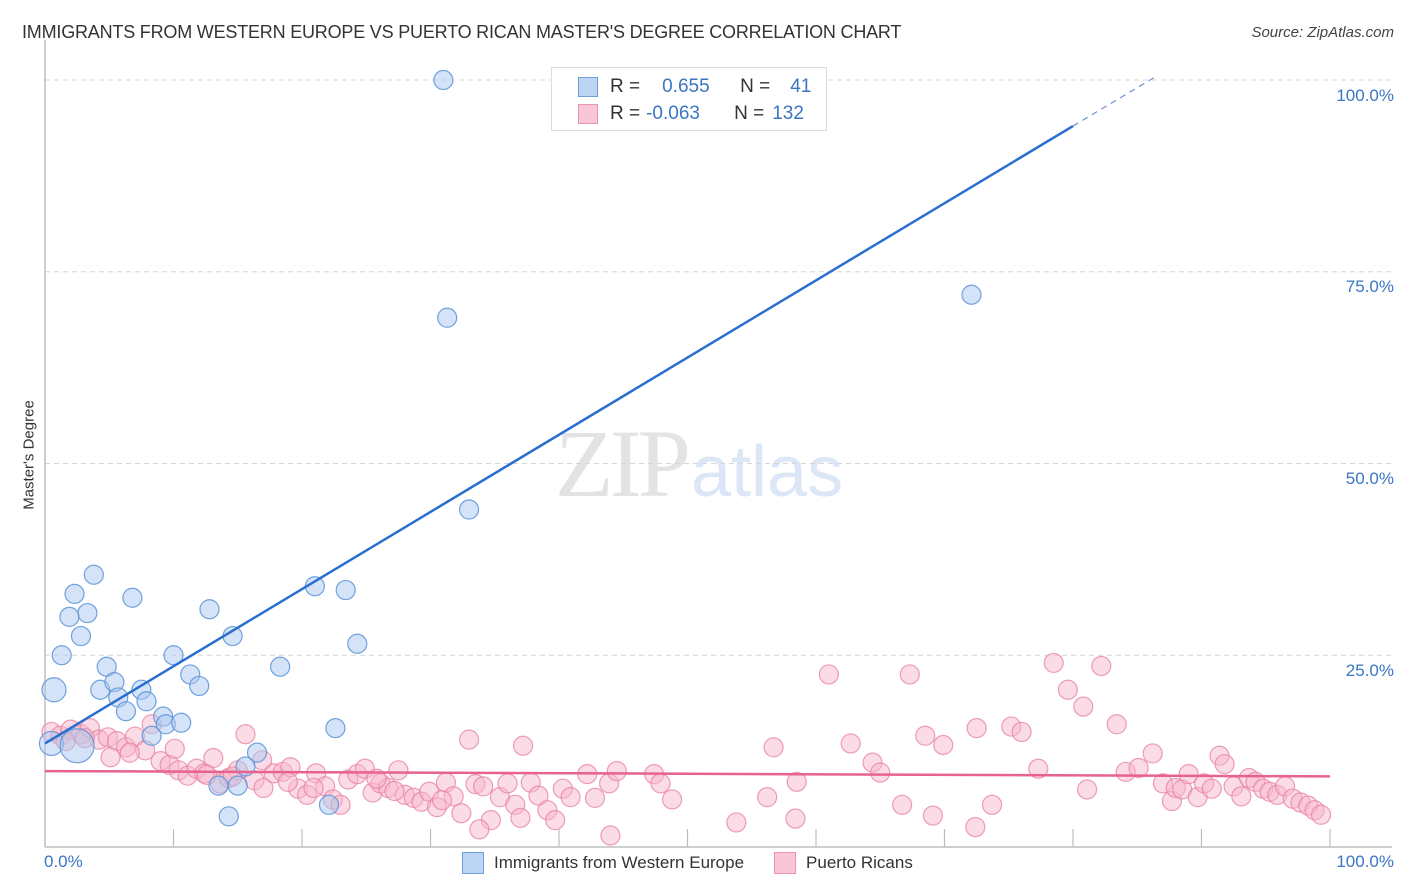 Image resolution: width=1406 pixels, height=892 pixels. Describe the element at coordinates (1369, 478) in the screenshot. I see `y-tick-50: 50.0%` at that location.